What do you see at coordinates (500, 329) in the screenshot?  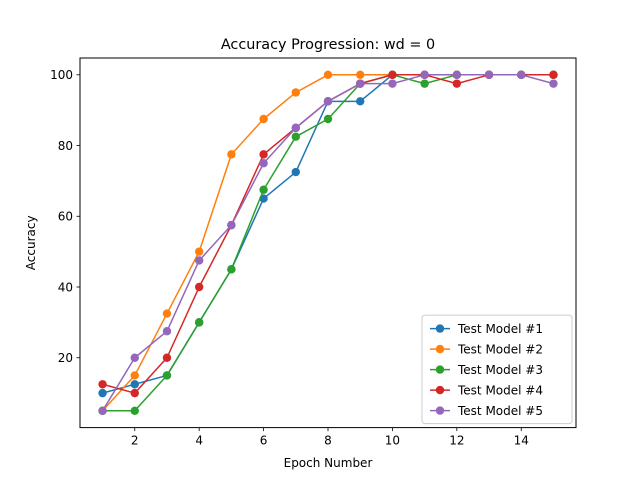 I see `legend-label: Test Model #1` at bounding box center [500, 329].